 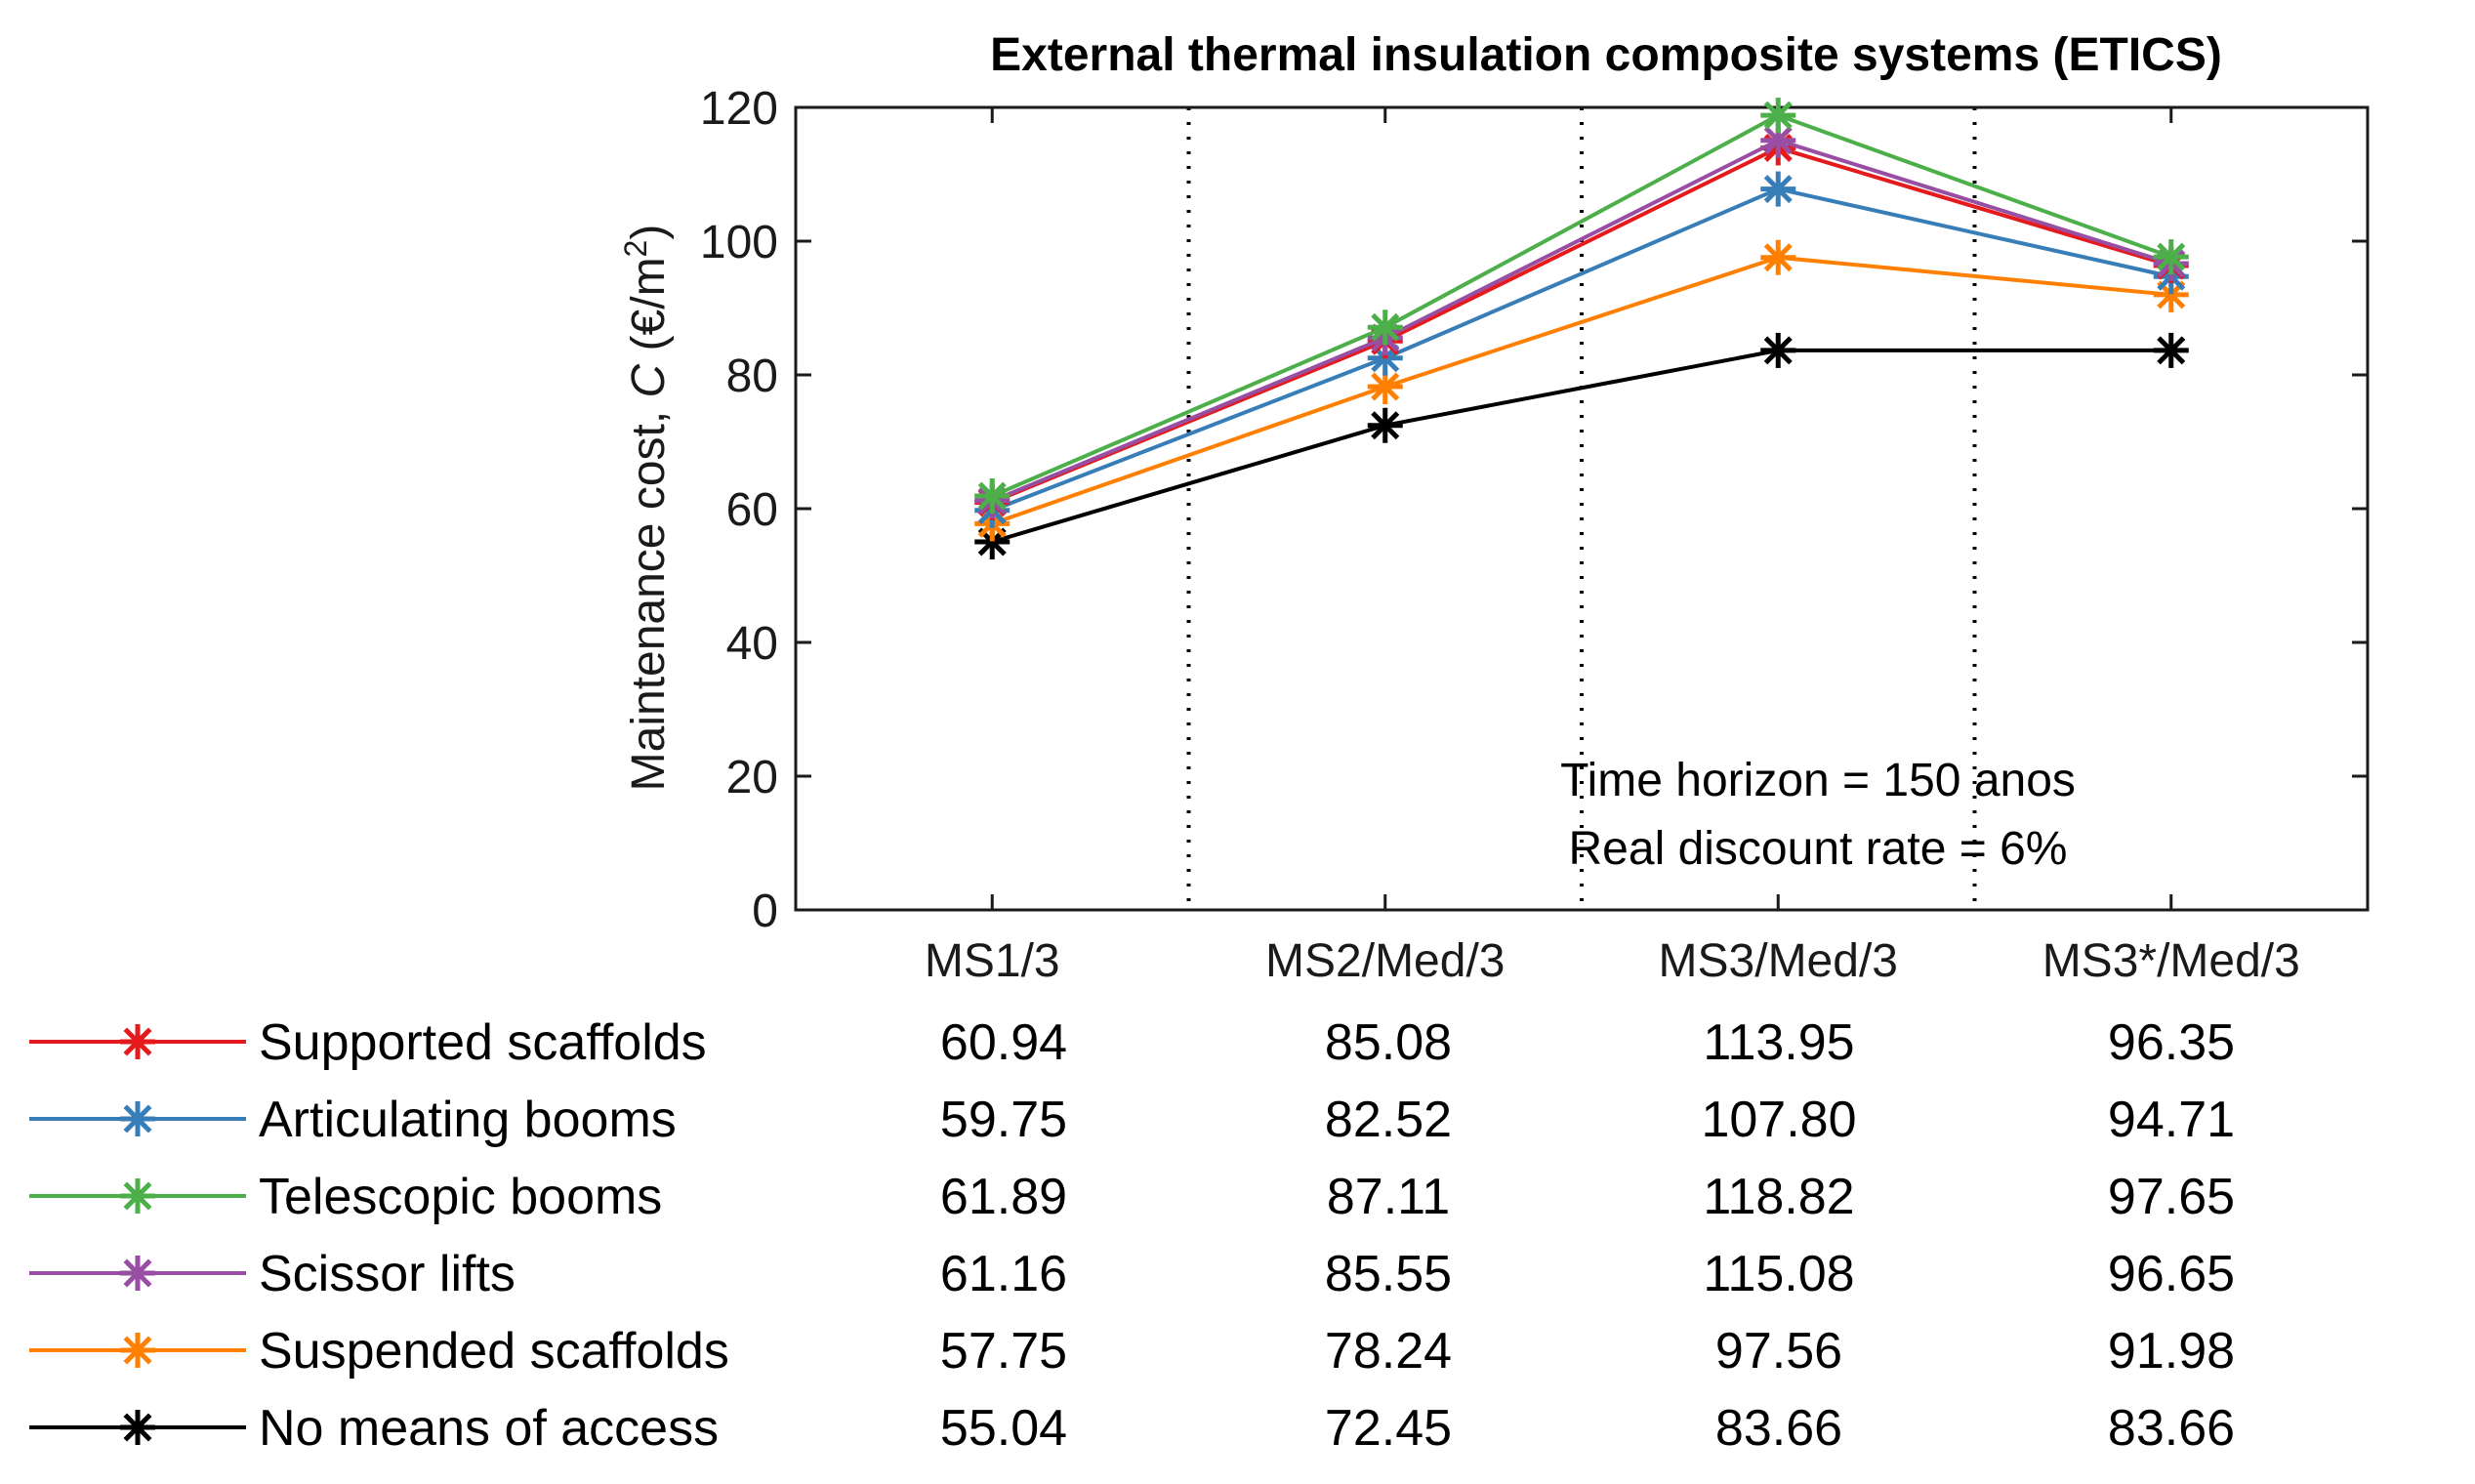 I want to click on legend-label: Telescopic booms, so click(x=460, y=1197).